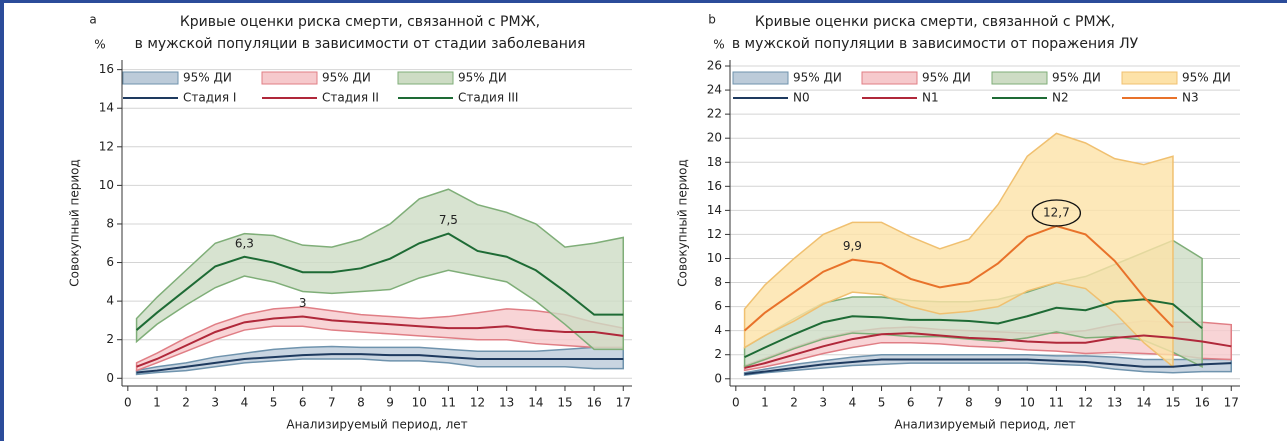 This screenshot has width=1287, height=441. I want to click on annotation: 7,5, so click(448, 220).